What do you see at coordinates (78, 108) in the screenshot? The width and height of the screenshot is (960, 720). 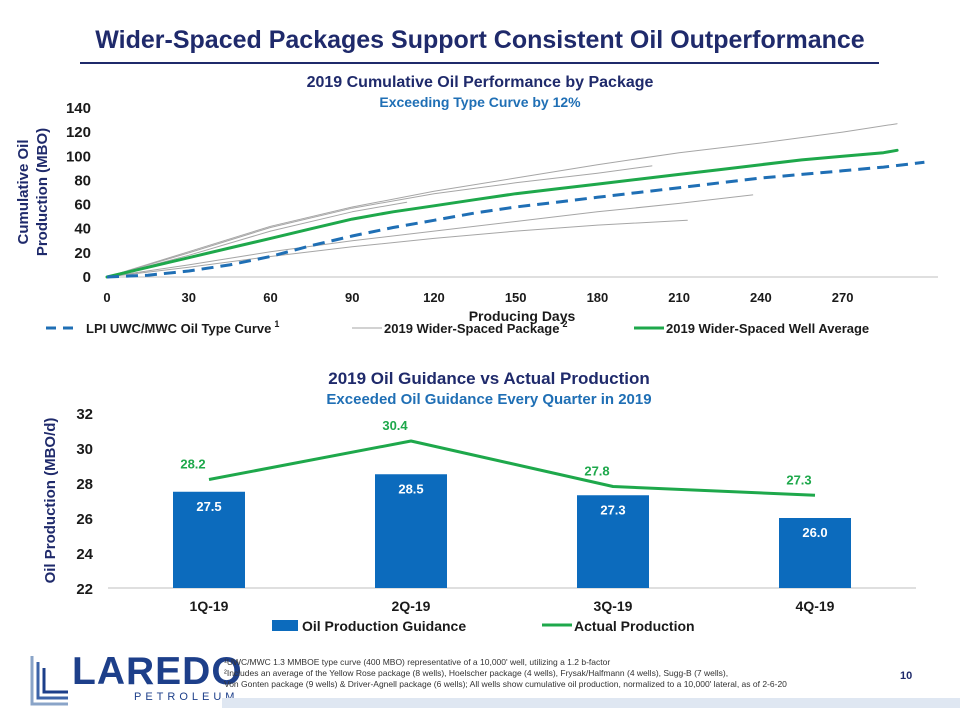 I see `chart1-y-tick-label: 140` at bounding box center [78, 108].